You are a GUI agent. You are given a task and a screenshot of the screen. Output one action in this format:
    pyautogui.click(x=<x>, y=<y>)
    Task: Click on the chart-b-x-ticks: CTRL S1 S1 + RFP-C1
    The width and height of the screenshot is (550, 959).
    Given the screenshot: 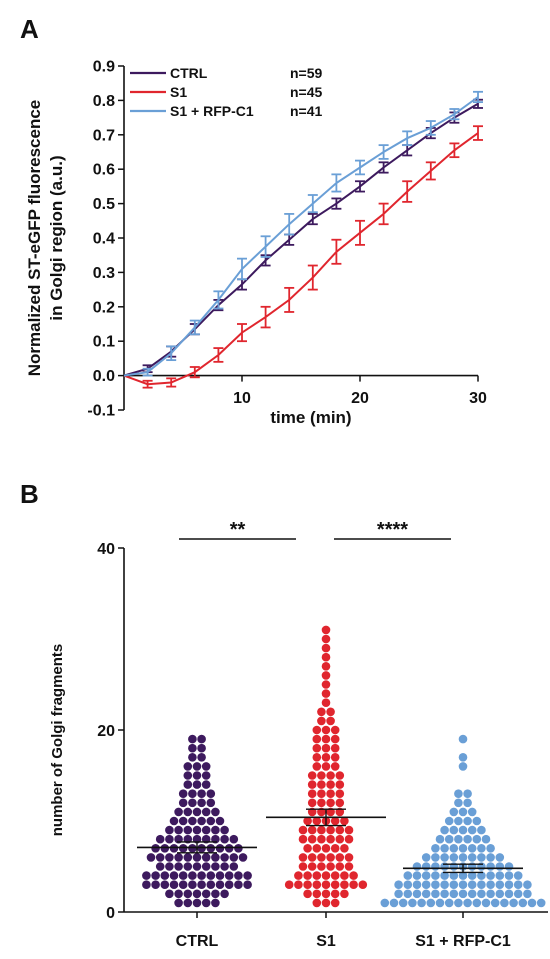 What is the action you would take?
    pyautogui.click(x=343, y=931)
    